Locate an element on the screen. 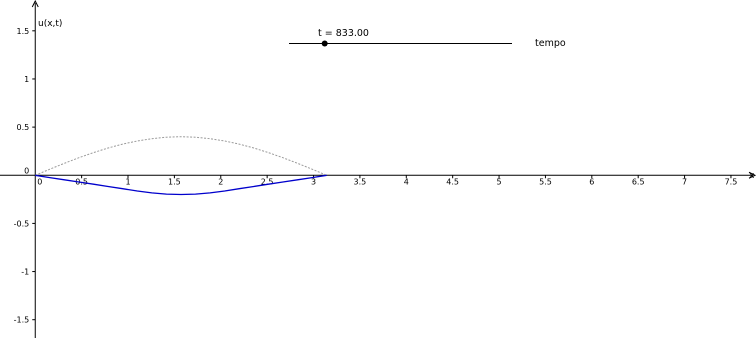 This screenshot has width=756, height=338. x-tick-label: 7.5 is located at coordinates (731, 181).